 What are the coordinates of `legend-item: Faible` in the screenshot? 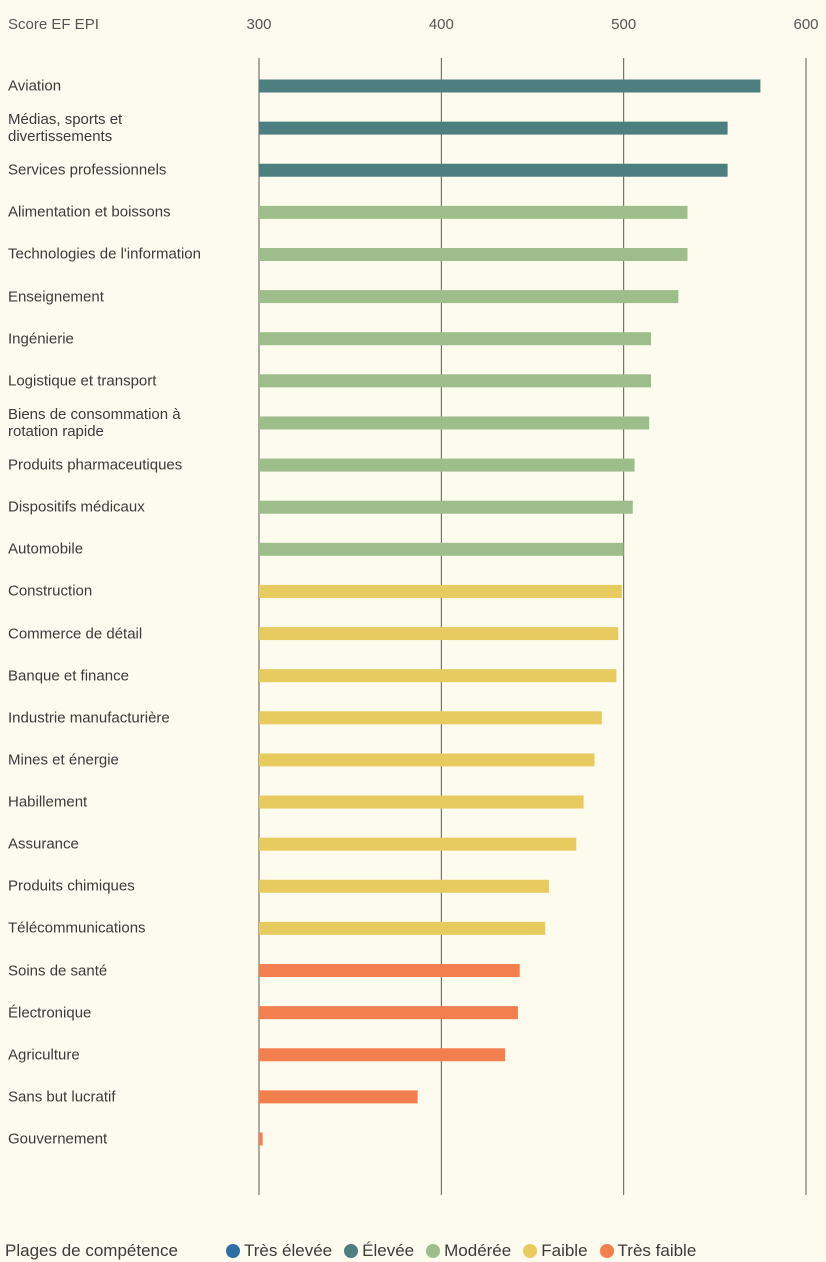 It's located at (555, 1251).